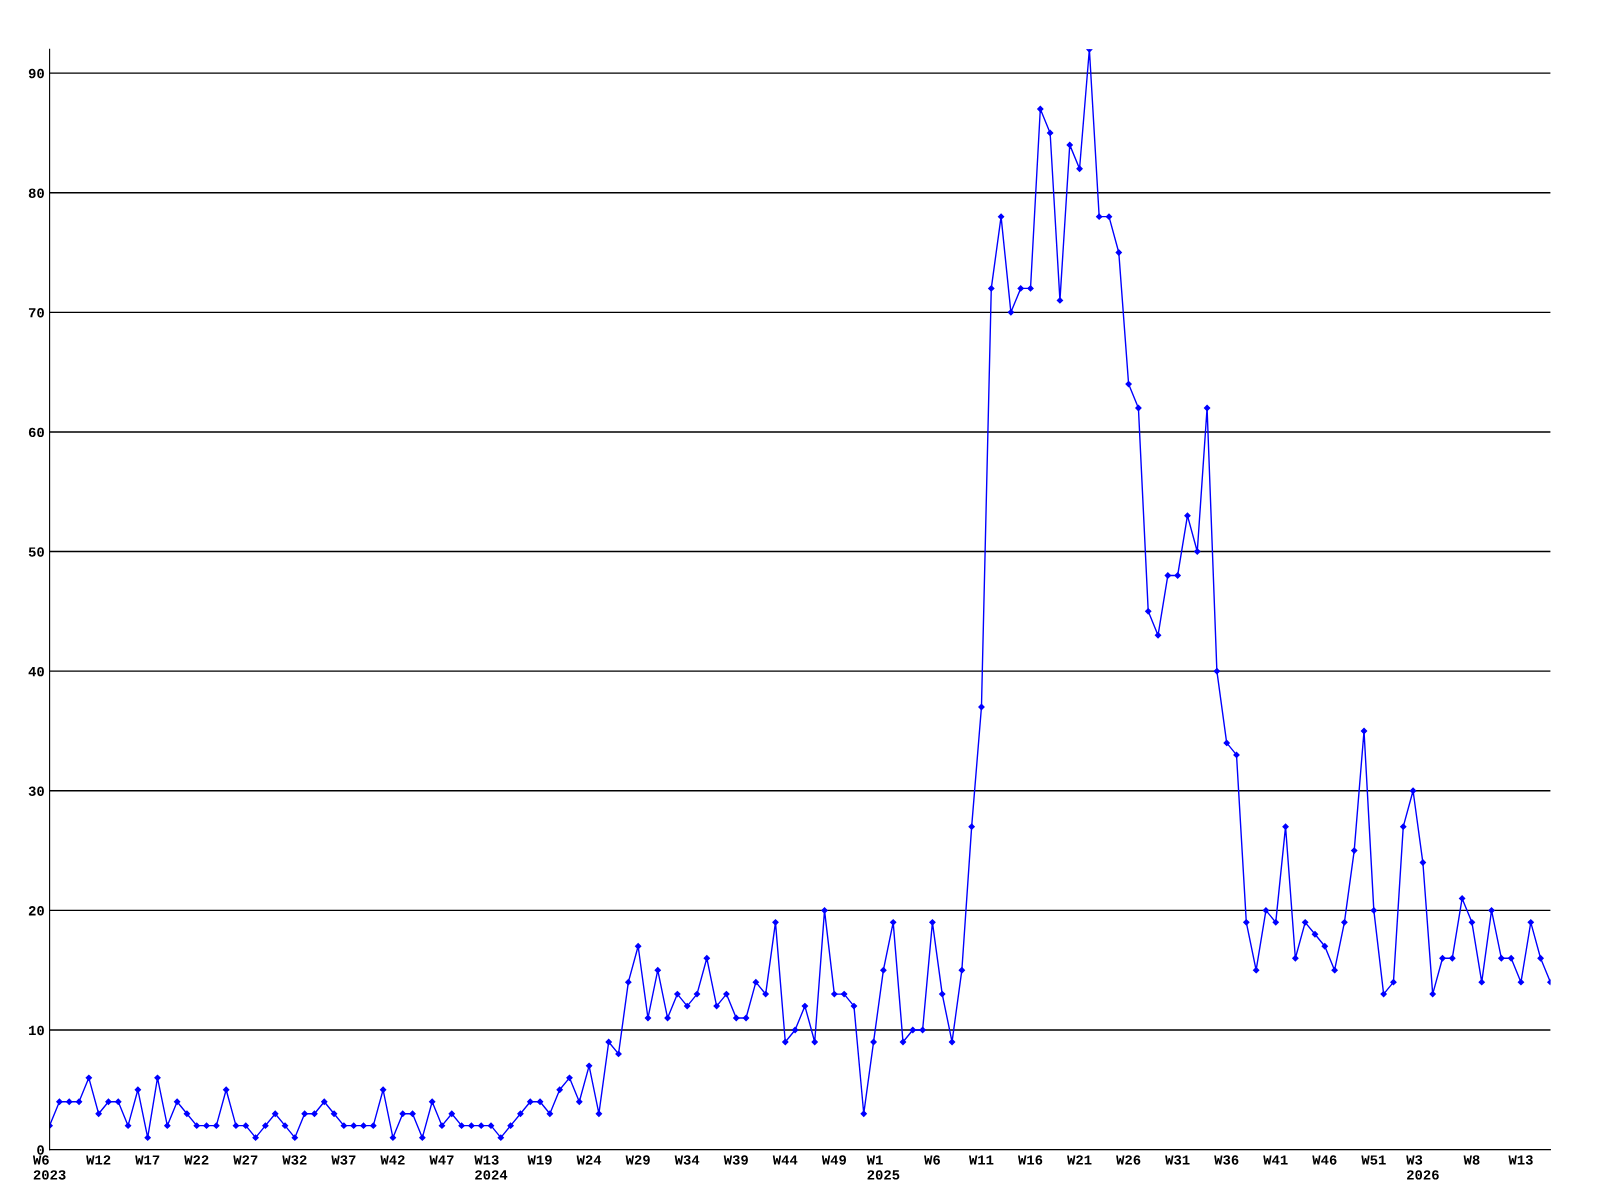 The image size is (1600, 1200). I want to click on x-tick-label: W16, so click(1030, 1160).